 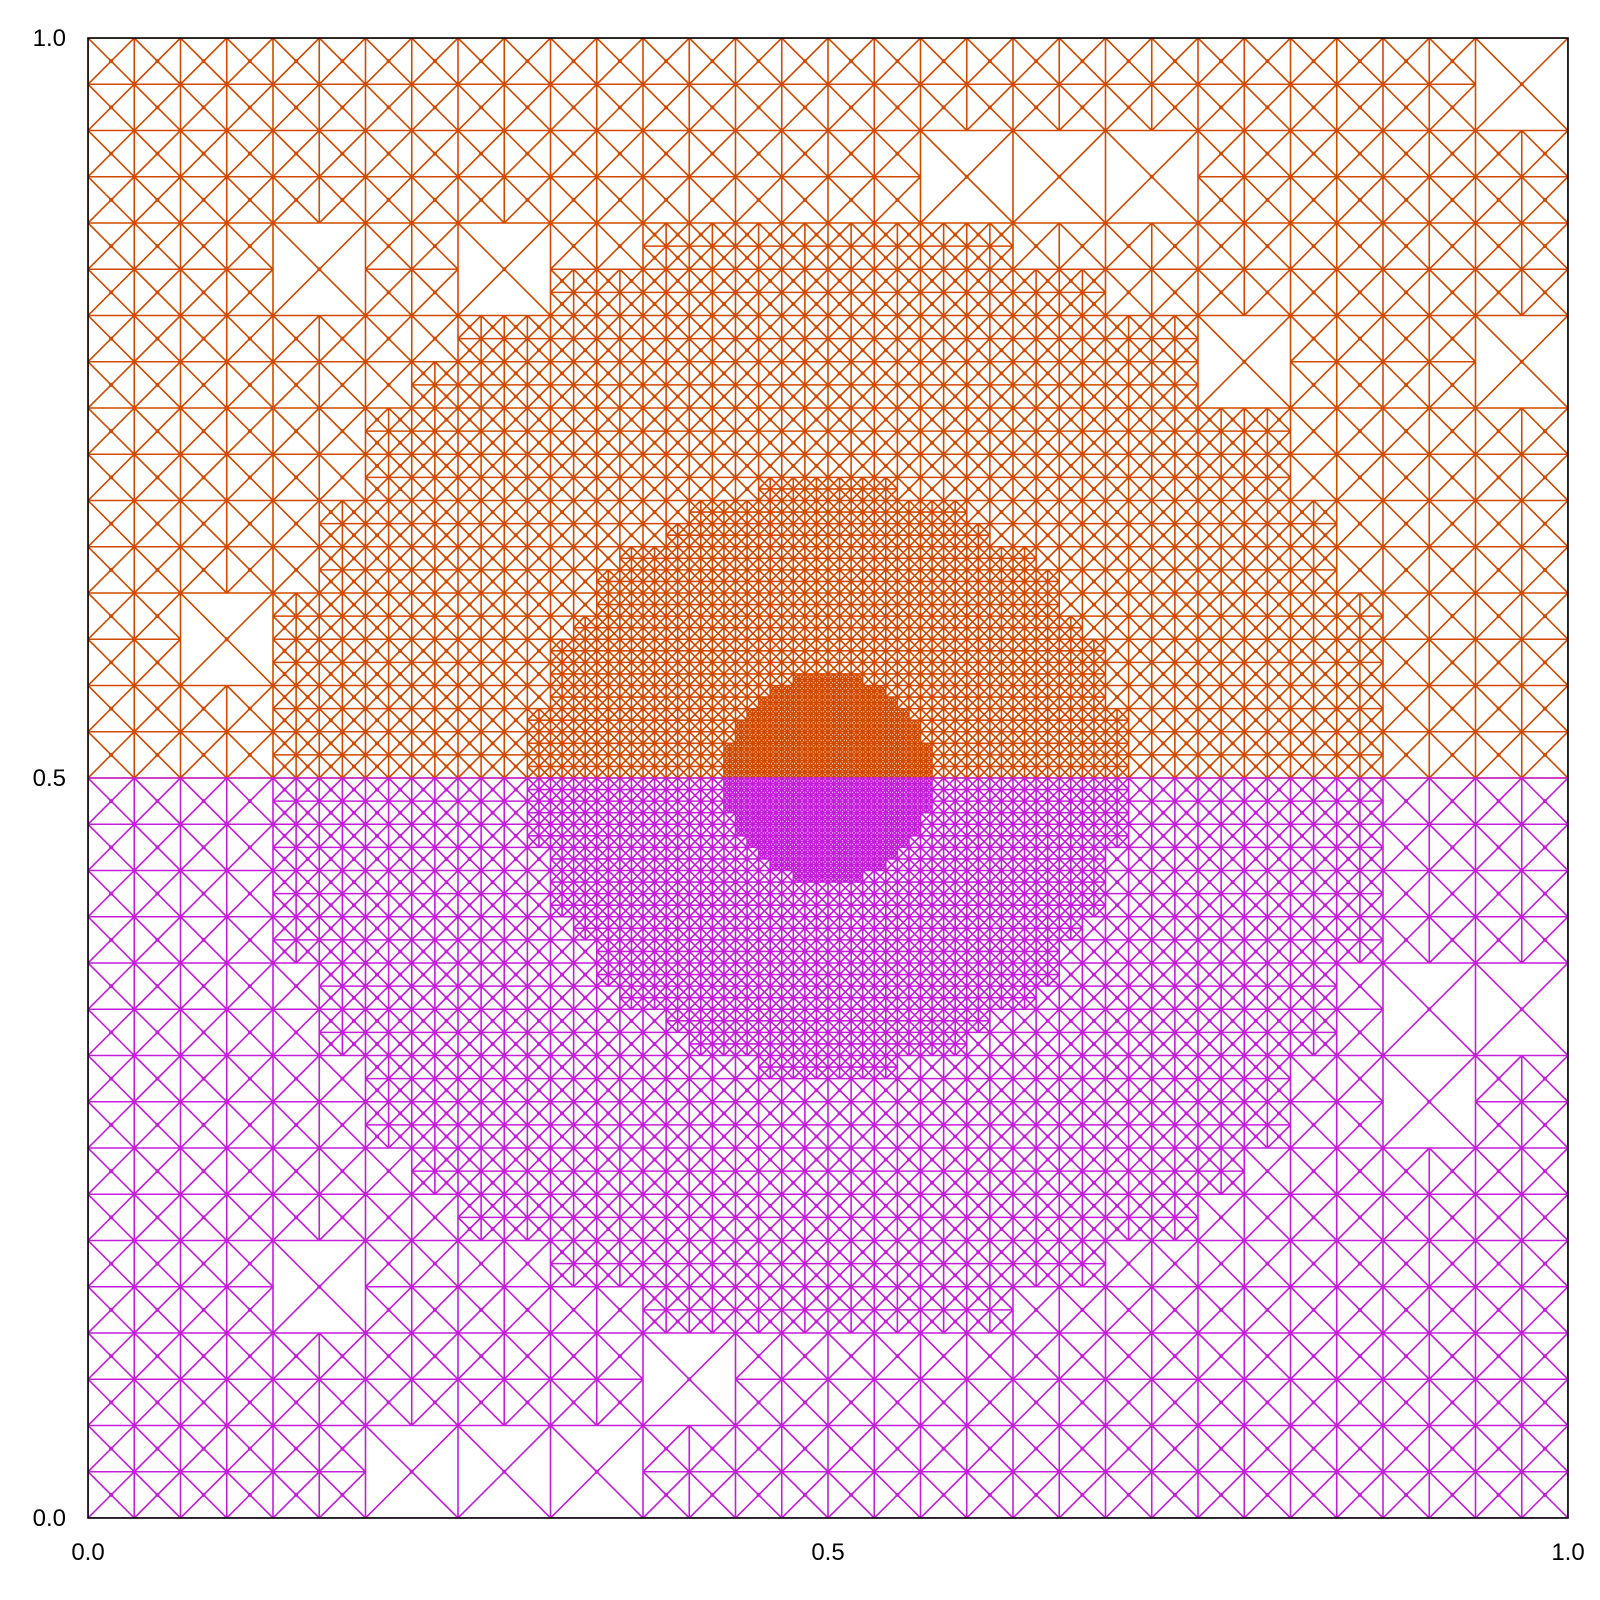 I want to click on y-tick-label-top: 1.0, so click(x=49, y=38).